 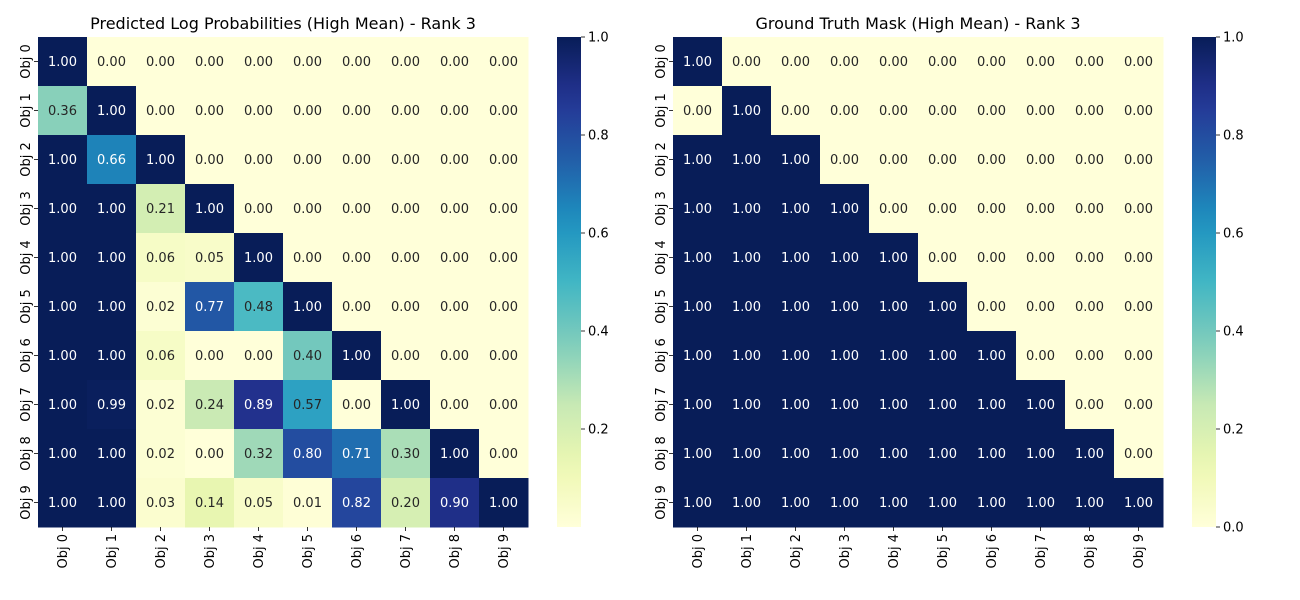 I want to click on x-tick-label: Obj 3, so click(x=210, y=551).